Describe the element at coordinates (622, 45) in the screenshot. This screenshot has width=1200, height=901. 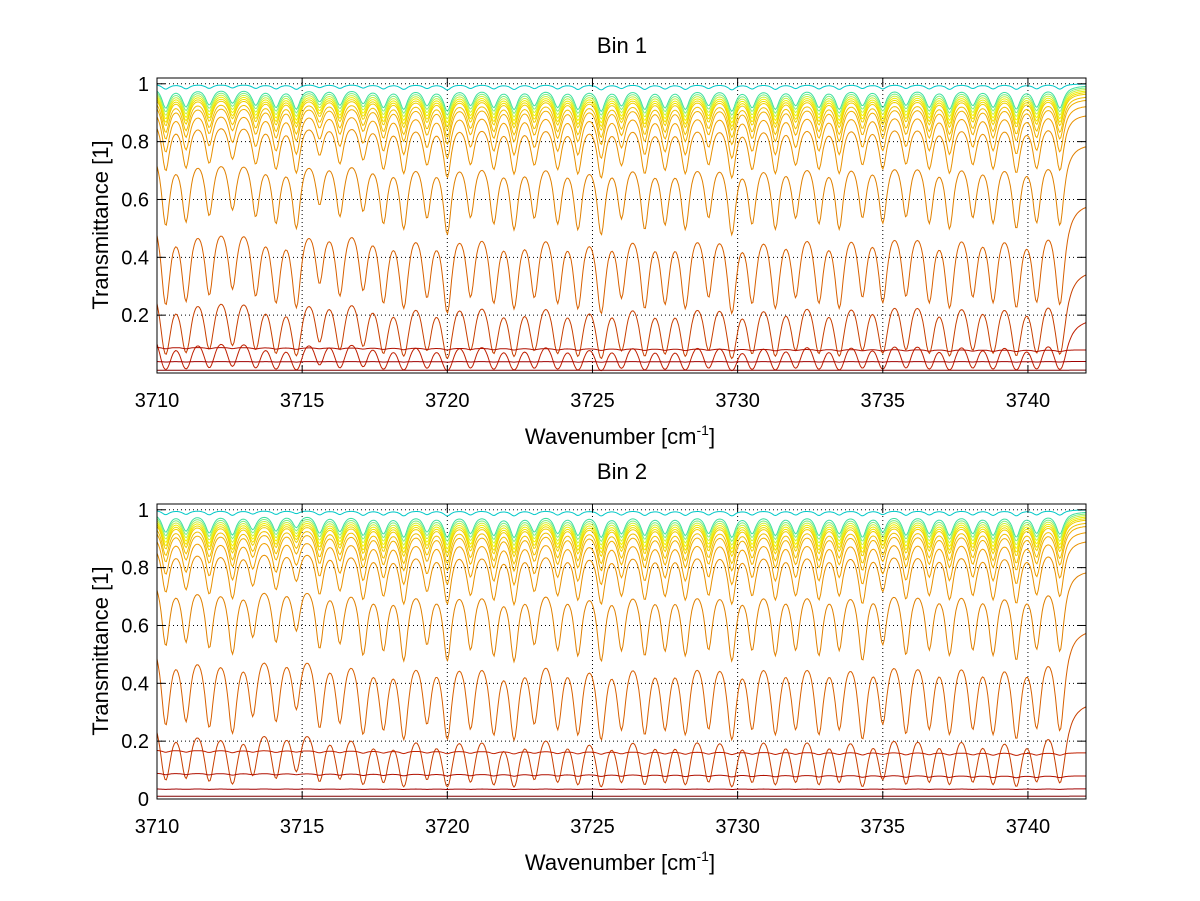
I see `panel-title: Bin 1` at that location.